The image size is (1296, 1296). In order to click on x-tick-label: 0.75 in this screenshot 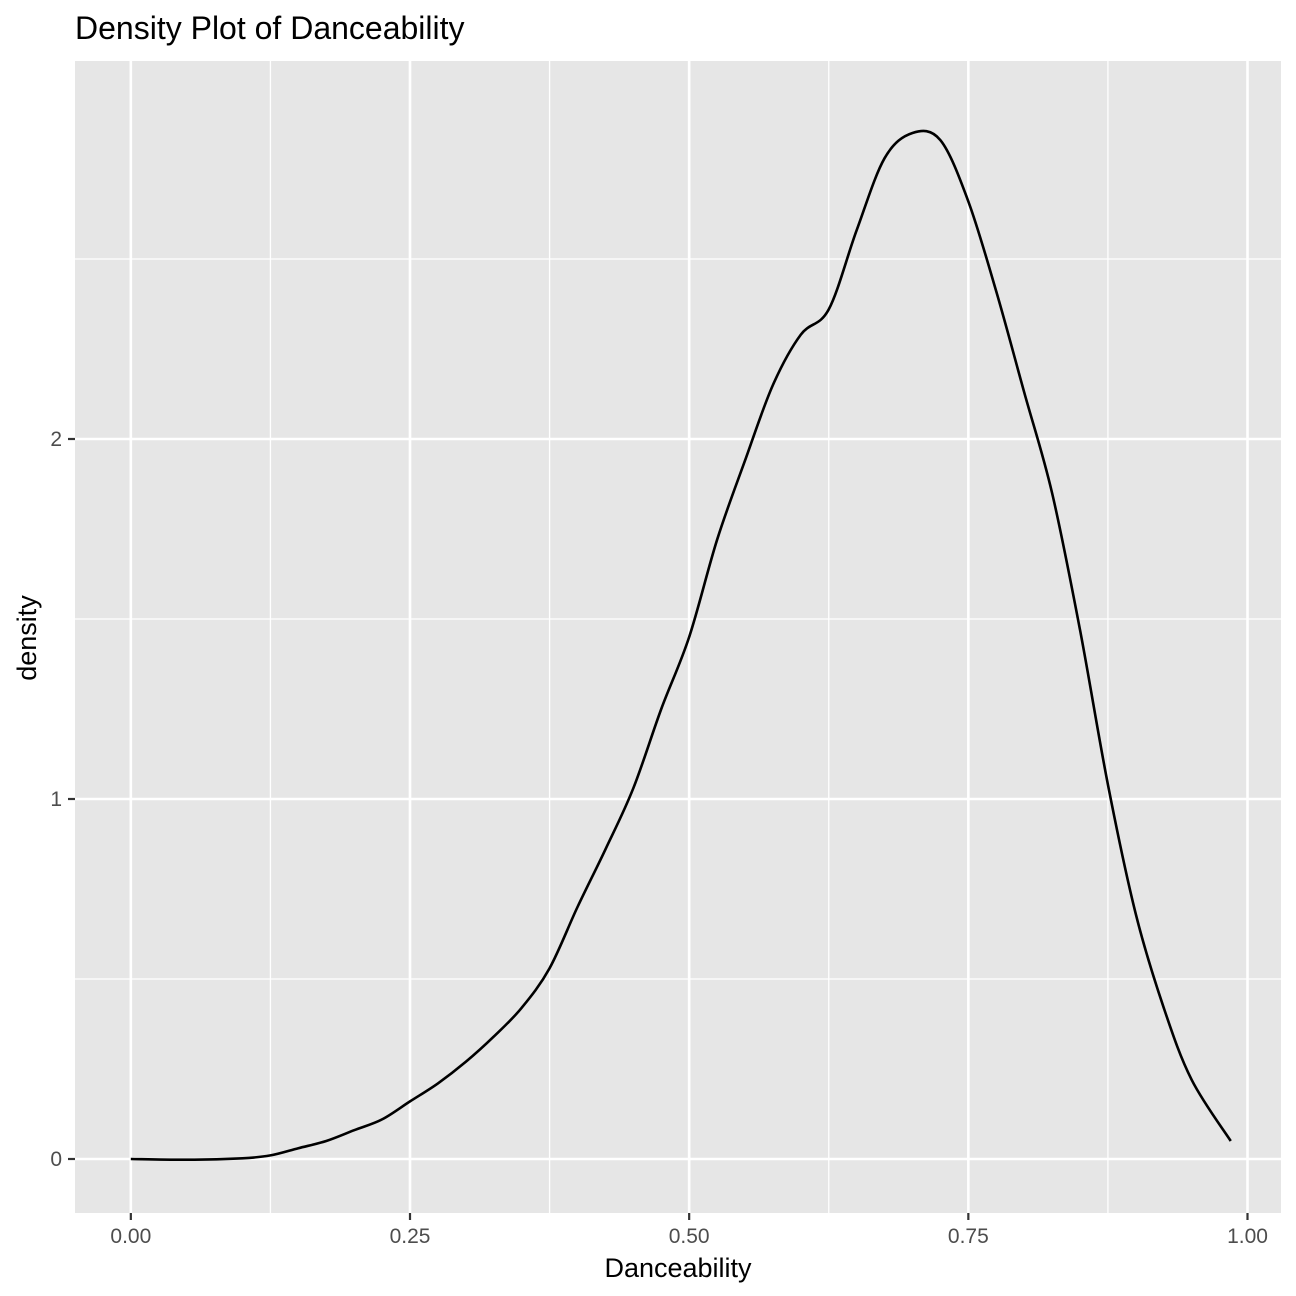, I will do `click(968, 1236)`.